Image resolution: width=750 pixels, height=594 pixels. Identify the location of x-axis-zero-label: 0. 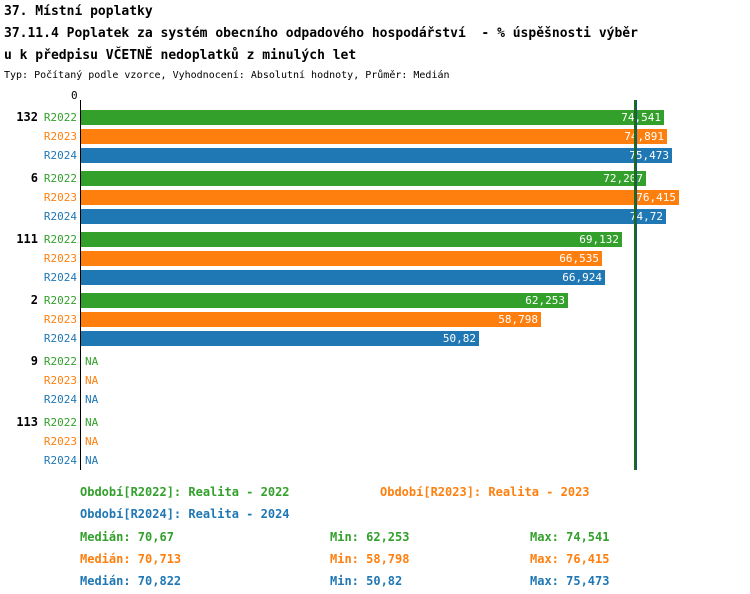
(74, 95).